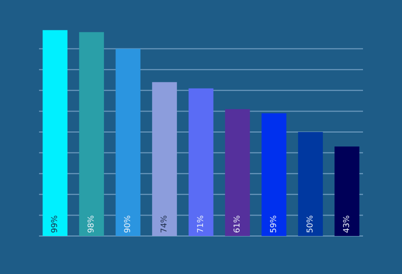  I want to click on data-label: 98%, so click(91, 223).